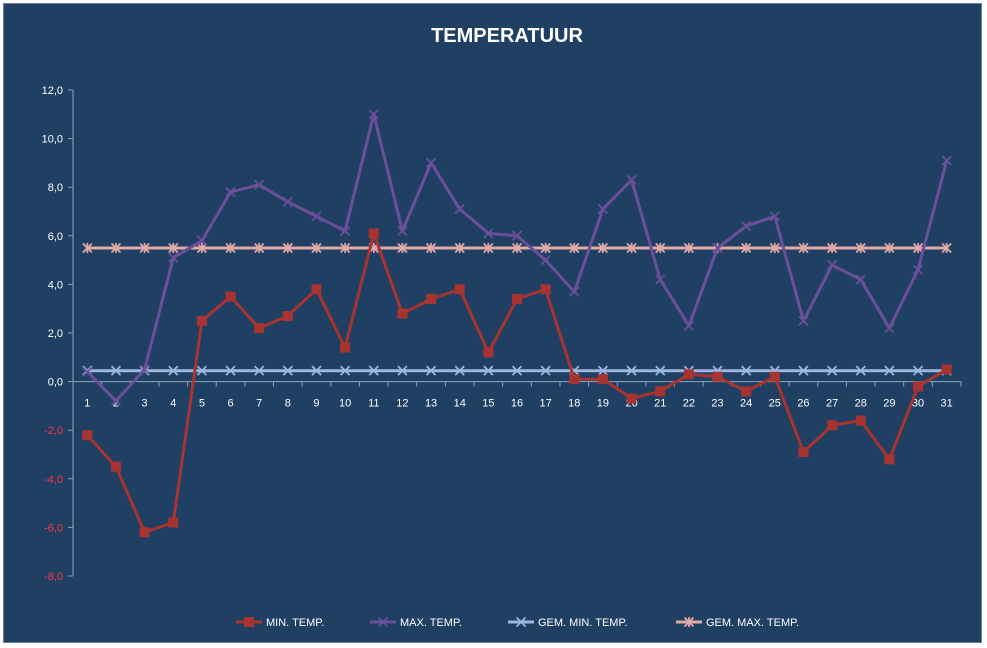  Describe the element at coordinates (488, 404) in the screenshot. I see `x-tick-label: 15` at that location.